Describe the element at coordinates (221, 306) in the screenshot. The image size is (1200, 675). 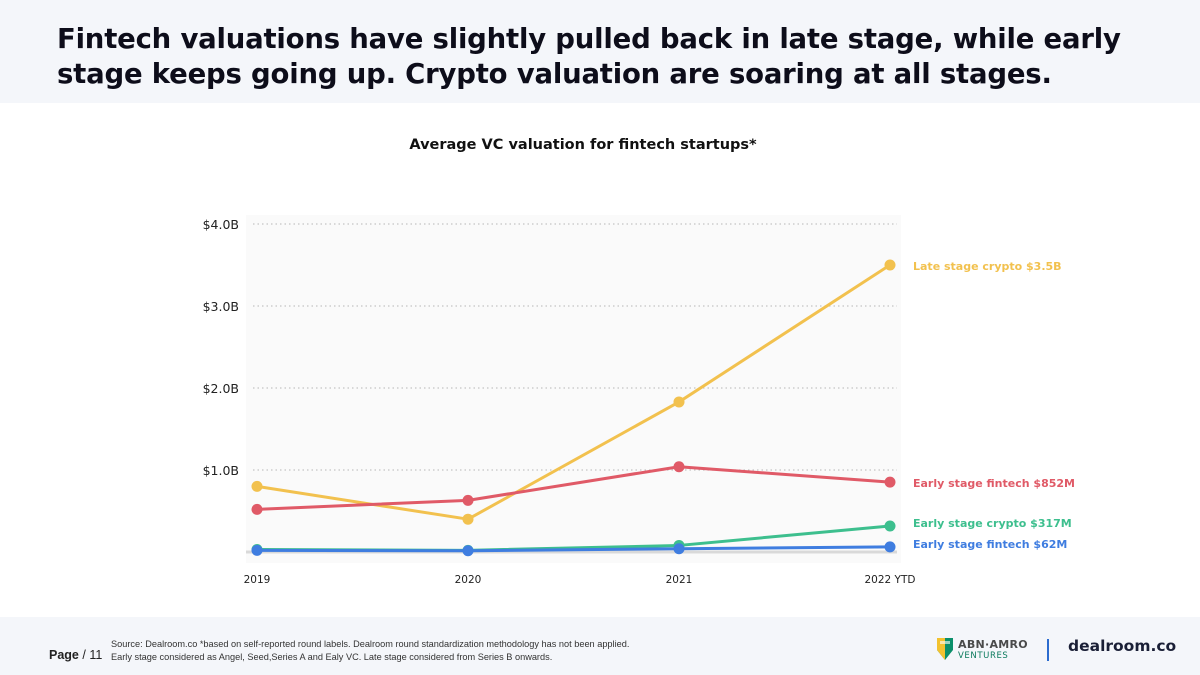
I see `y-tick-label-2: $3.0B` at that location.